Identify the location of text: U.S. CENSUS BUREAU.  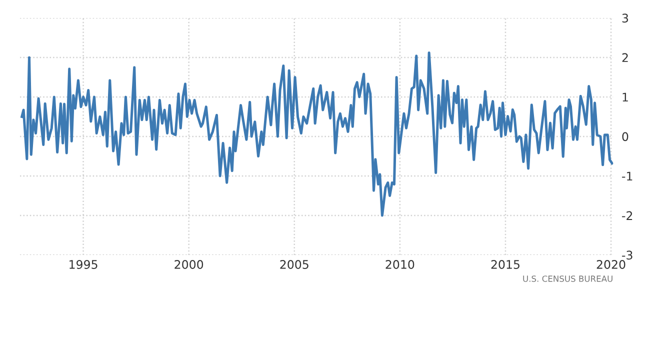
(567, 279).